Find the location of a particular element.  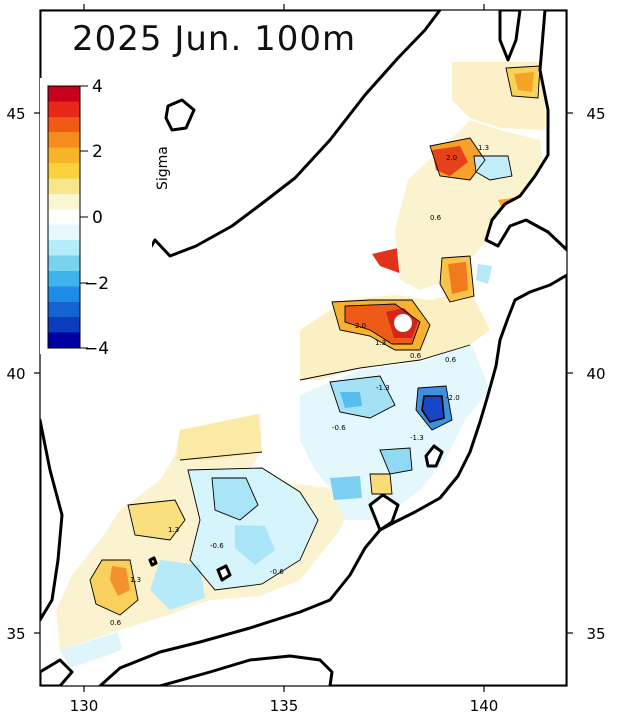

colorbar-tick-label: 0 is located at coordinates (97, 218).